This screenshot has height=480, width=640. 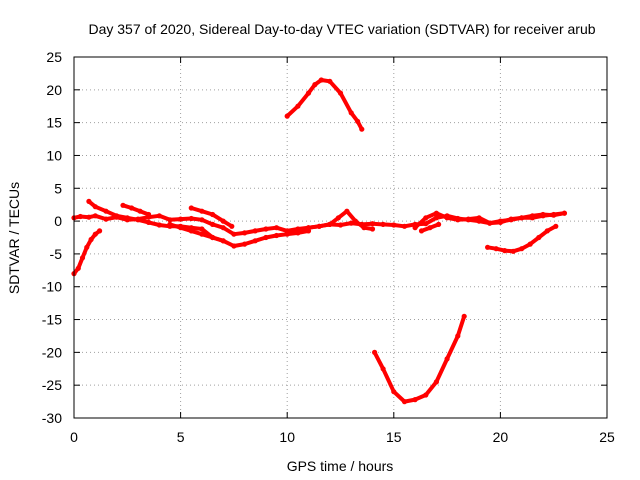 I want to click on y-tick-label: -5, so click(x=56, y=254).